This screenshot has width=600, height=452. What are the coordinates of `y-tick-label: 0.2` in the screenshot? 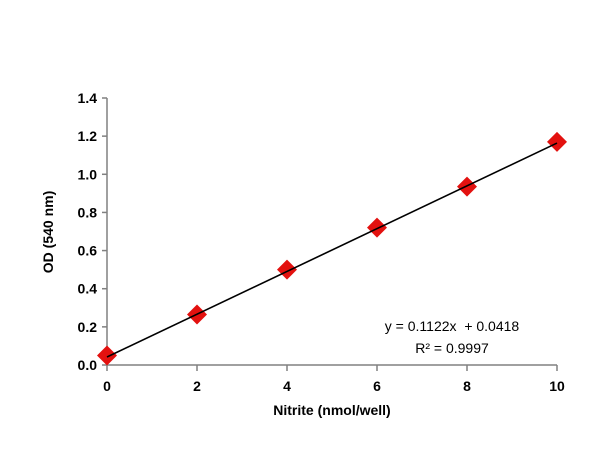 It's located at (88, 327).